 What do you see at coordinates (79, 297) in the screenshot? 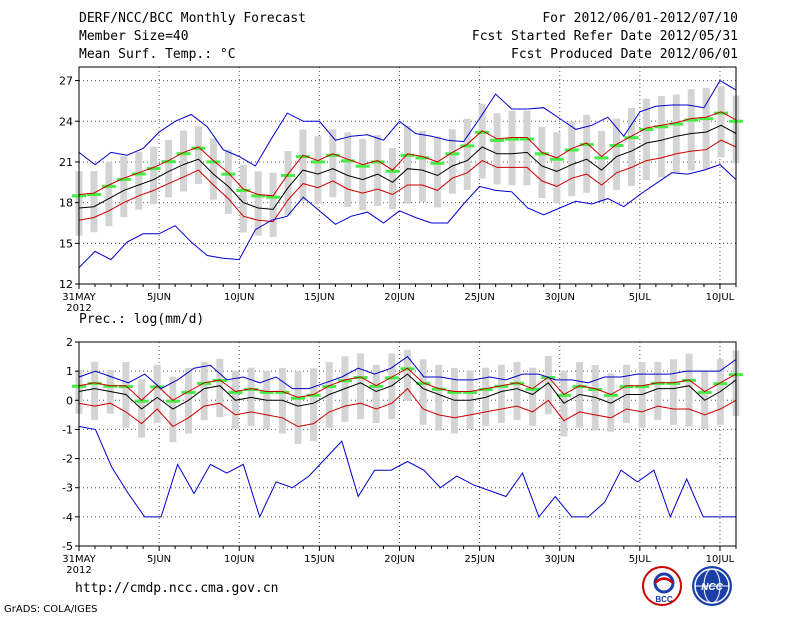
I see `x-tick-label: 31MAY` at bounding box center [79, 297].